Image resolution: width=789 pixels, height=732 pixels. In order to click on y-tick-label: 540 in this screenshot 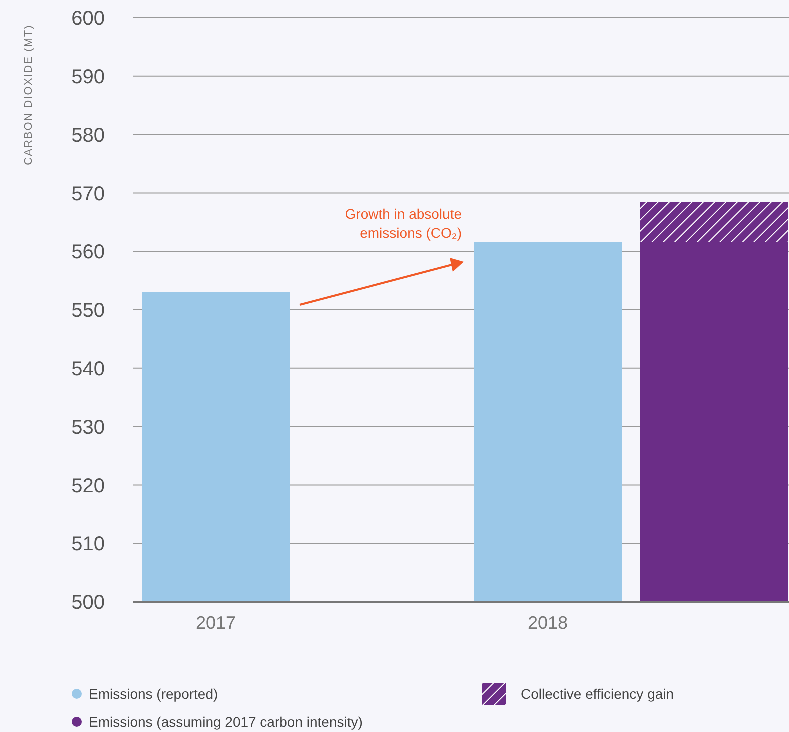, I will do `click(88, 369)`.